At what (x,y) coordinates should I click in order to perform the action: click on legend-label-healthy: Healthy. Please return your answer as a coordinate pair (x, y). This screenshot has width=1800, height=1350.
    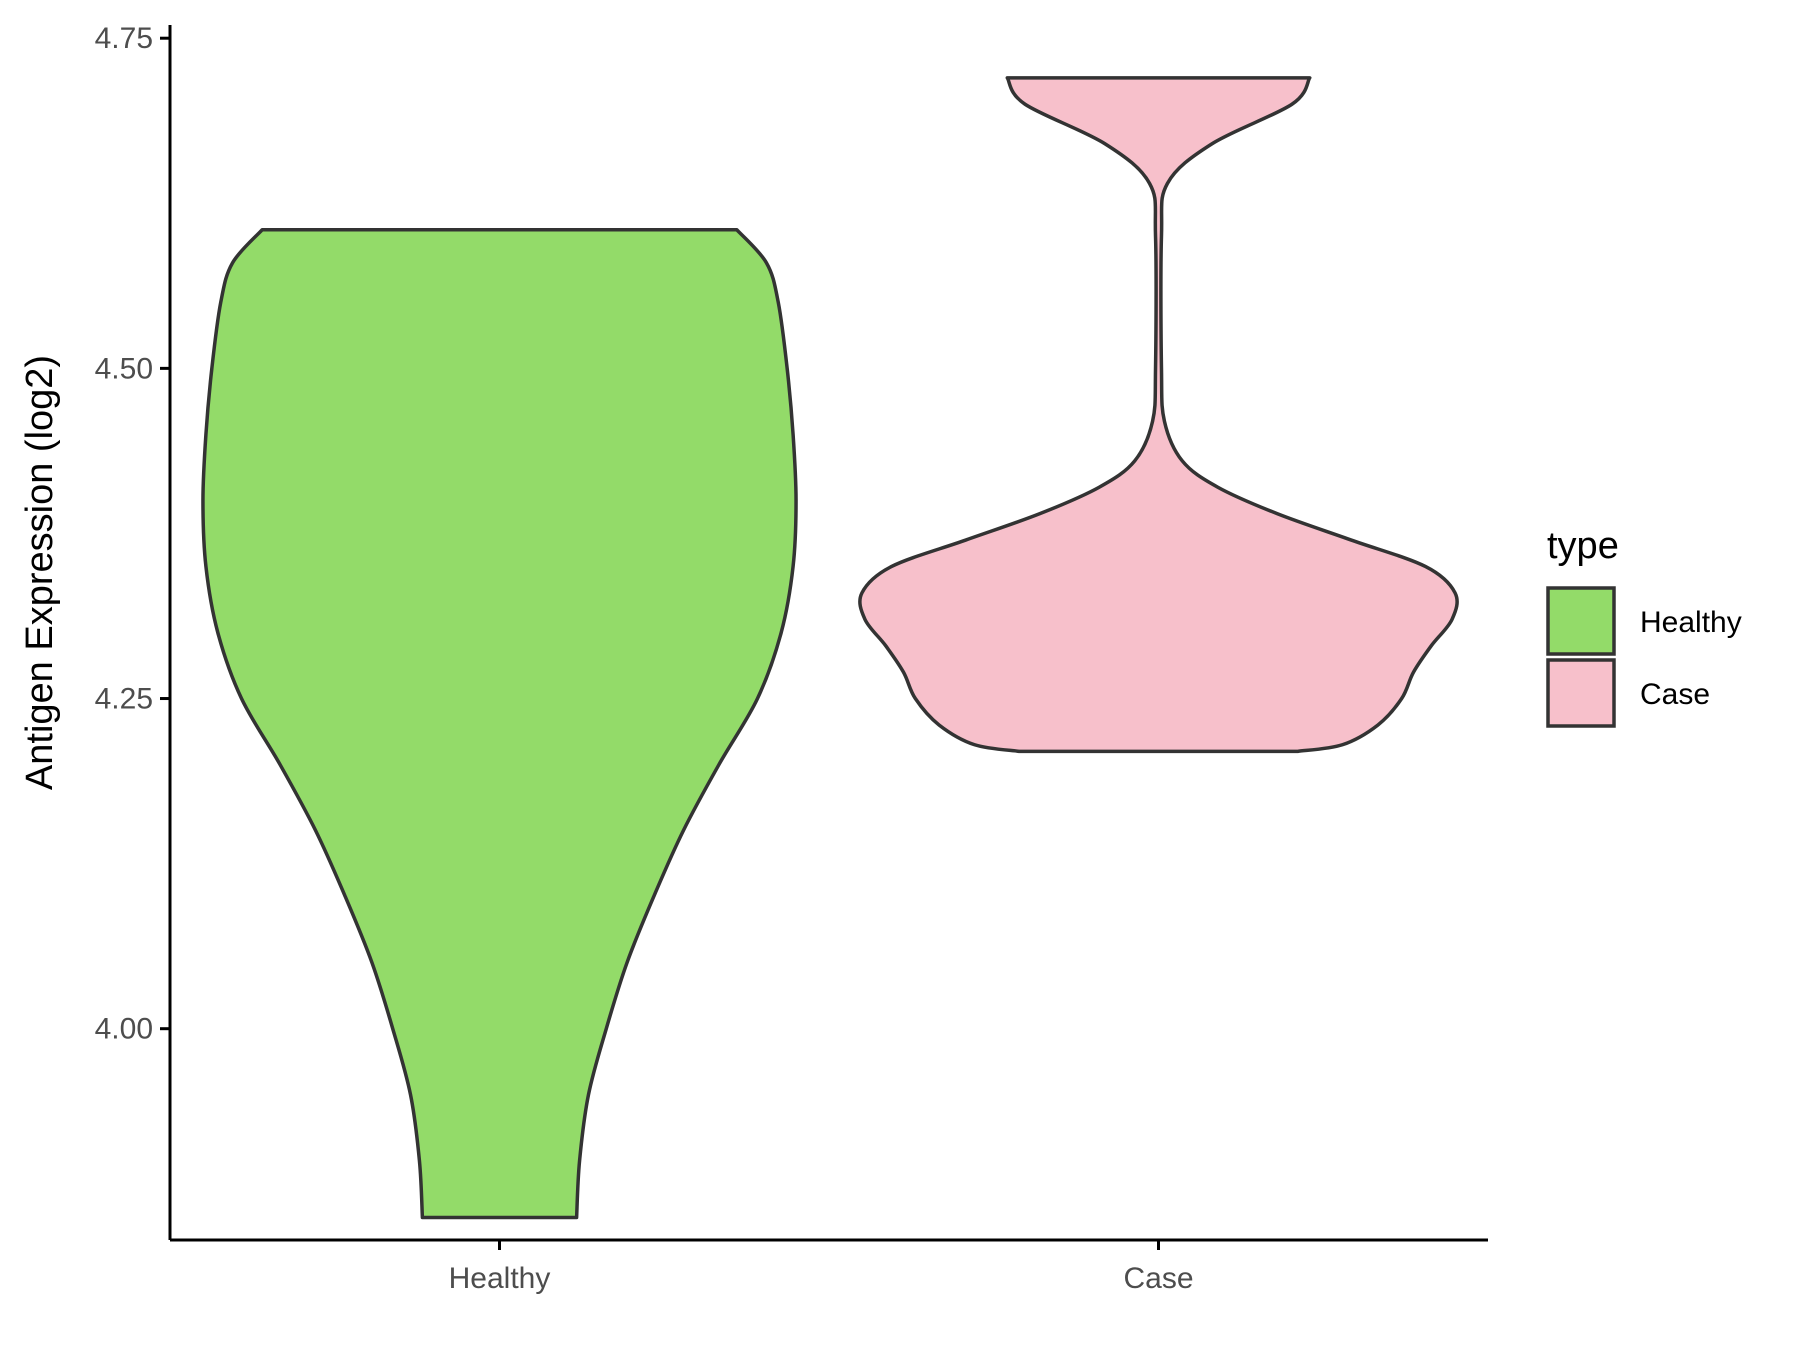
    Looking at the image, I should click on (1691, 622).